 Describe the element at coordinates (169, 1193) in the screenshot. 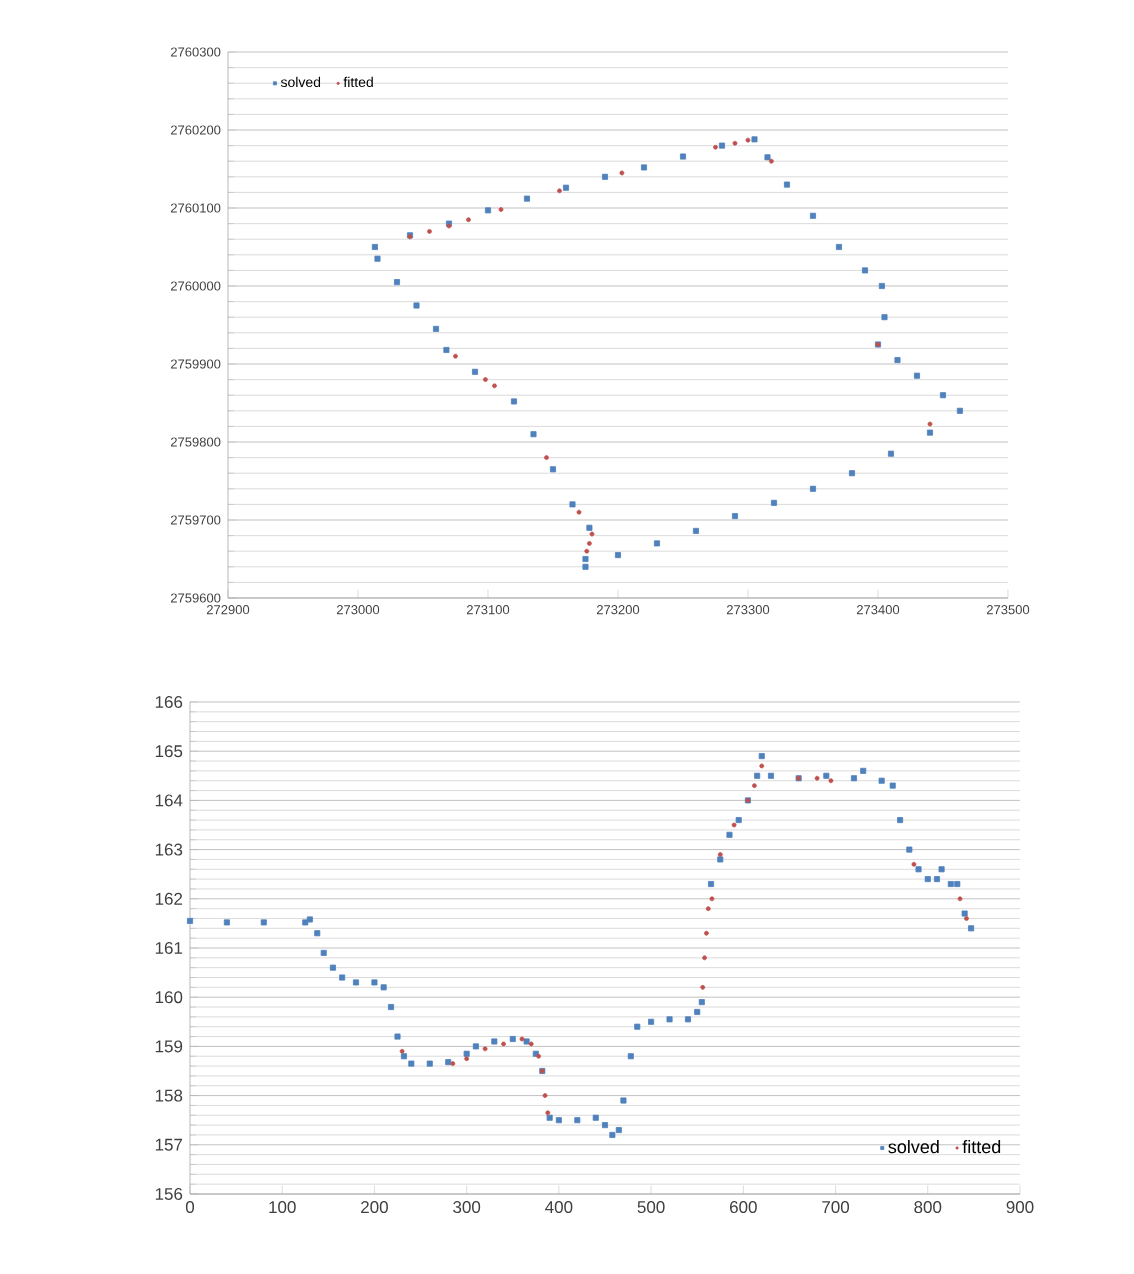

I see `y-tick-label: 156` at that location.